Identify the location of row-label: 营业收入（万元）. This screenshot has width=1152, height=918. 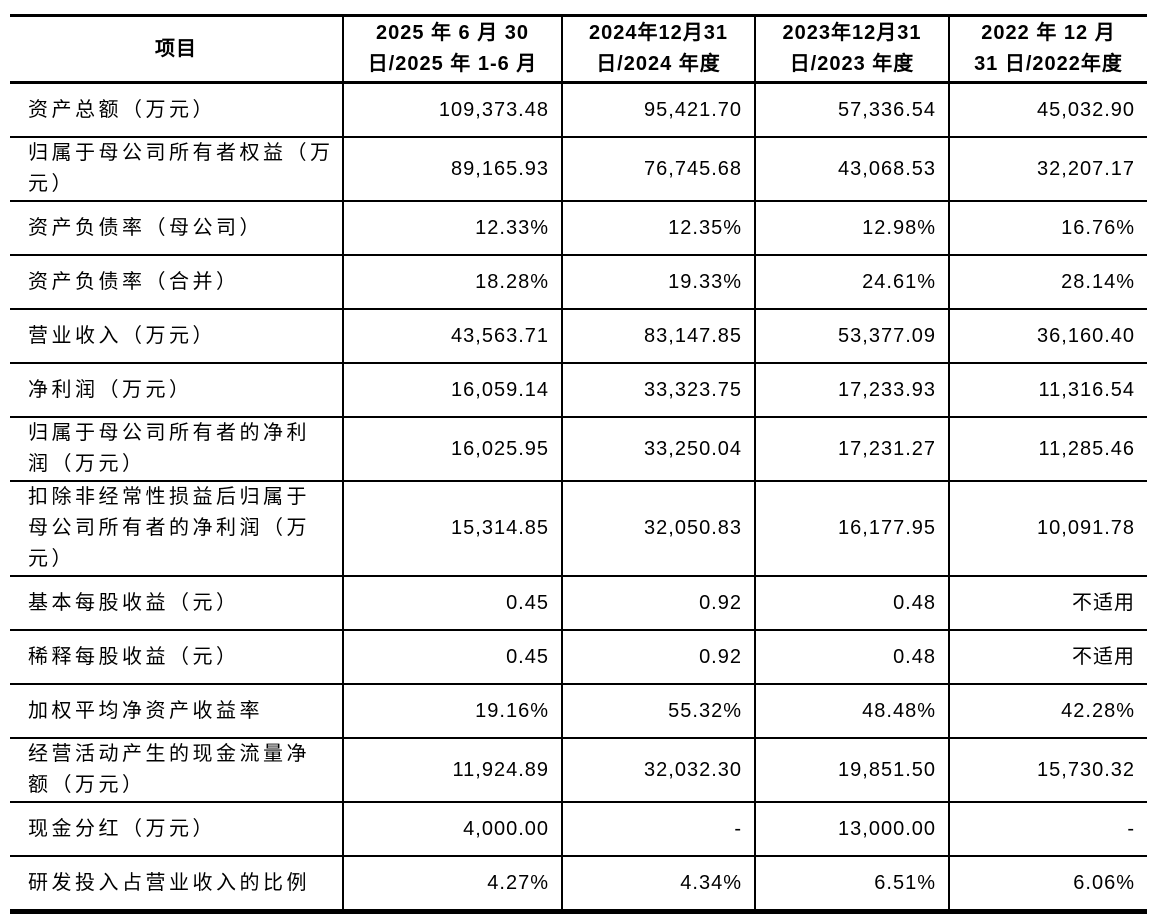
(122, 335).